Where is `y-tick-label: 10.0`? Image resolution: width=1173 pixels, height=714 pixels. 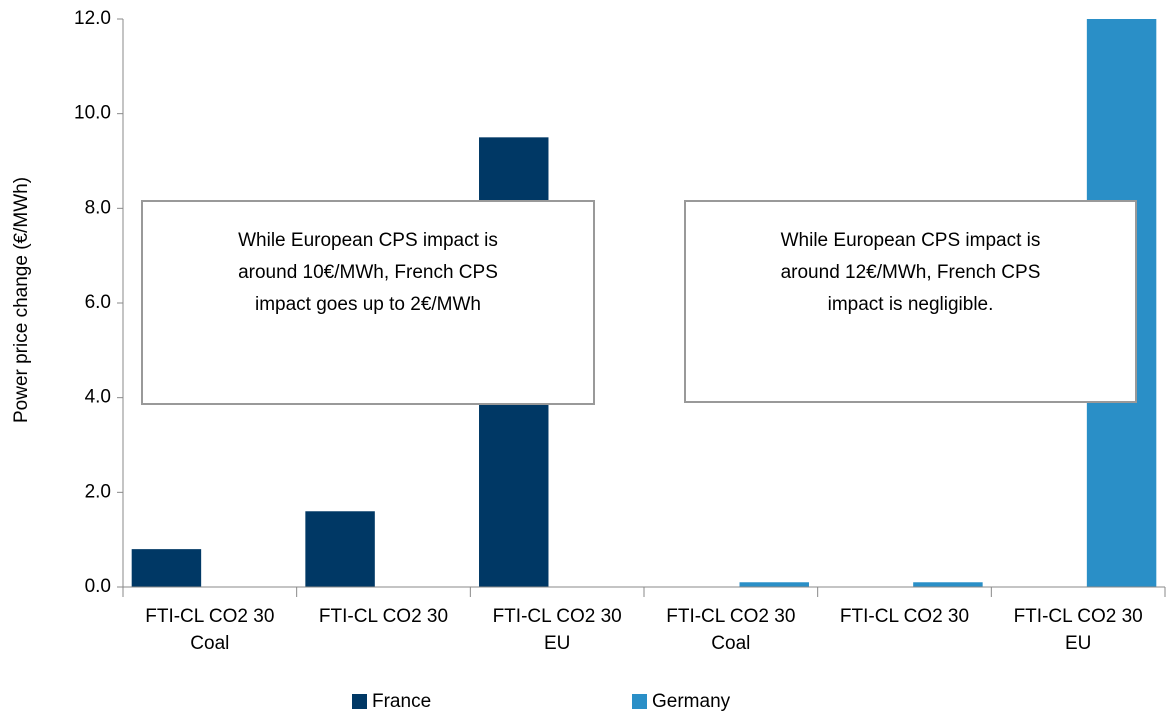 y-tick-label: 10.0 is located at coordinates (92, 113).